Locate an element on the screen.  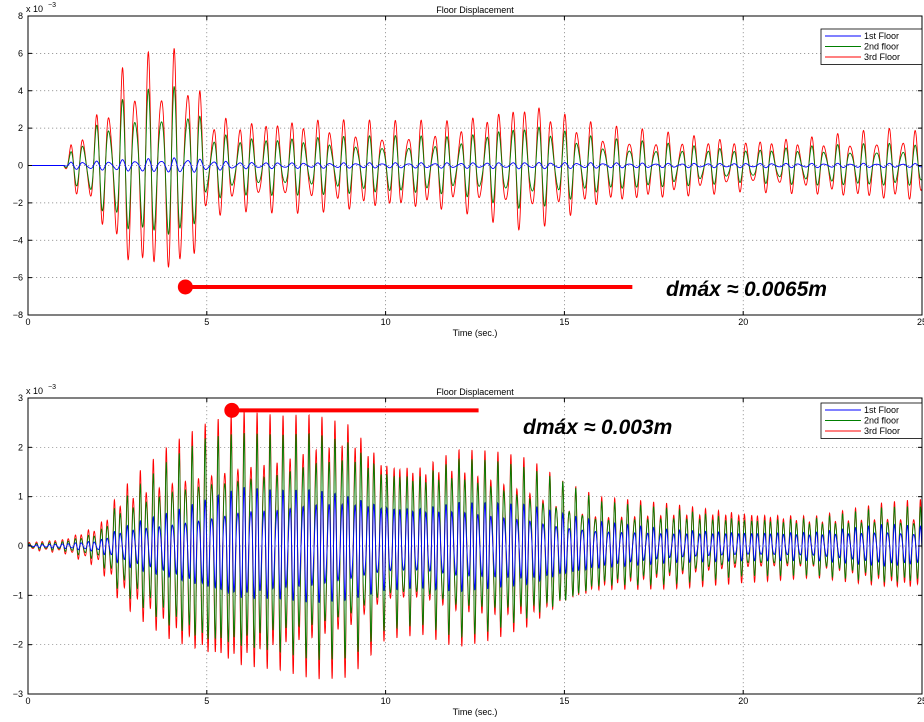
y-tick-label: −3 is located at coordinates (18, 694).